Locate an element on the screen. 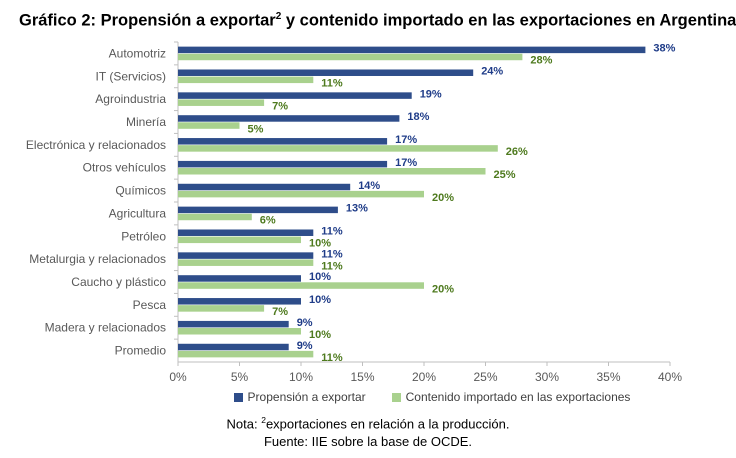 This screenshot has width=736, height=458. footnote-prefix: Nota: is located at coordinates (244, 424).